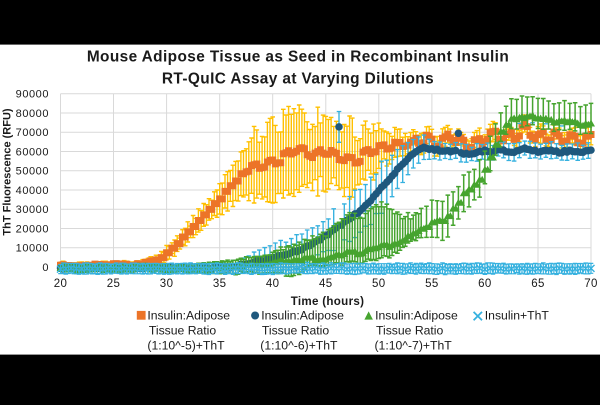  I want to click on svg-text: Insulin+ThT, so click(517, 316).